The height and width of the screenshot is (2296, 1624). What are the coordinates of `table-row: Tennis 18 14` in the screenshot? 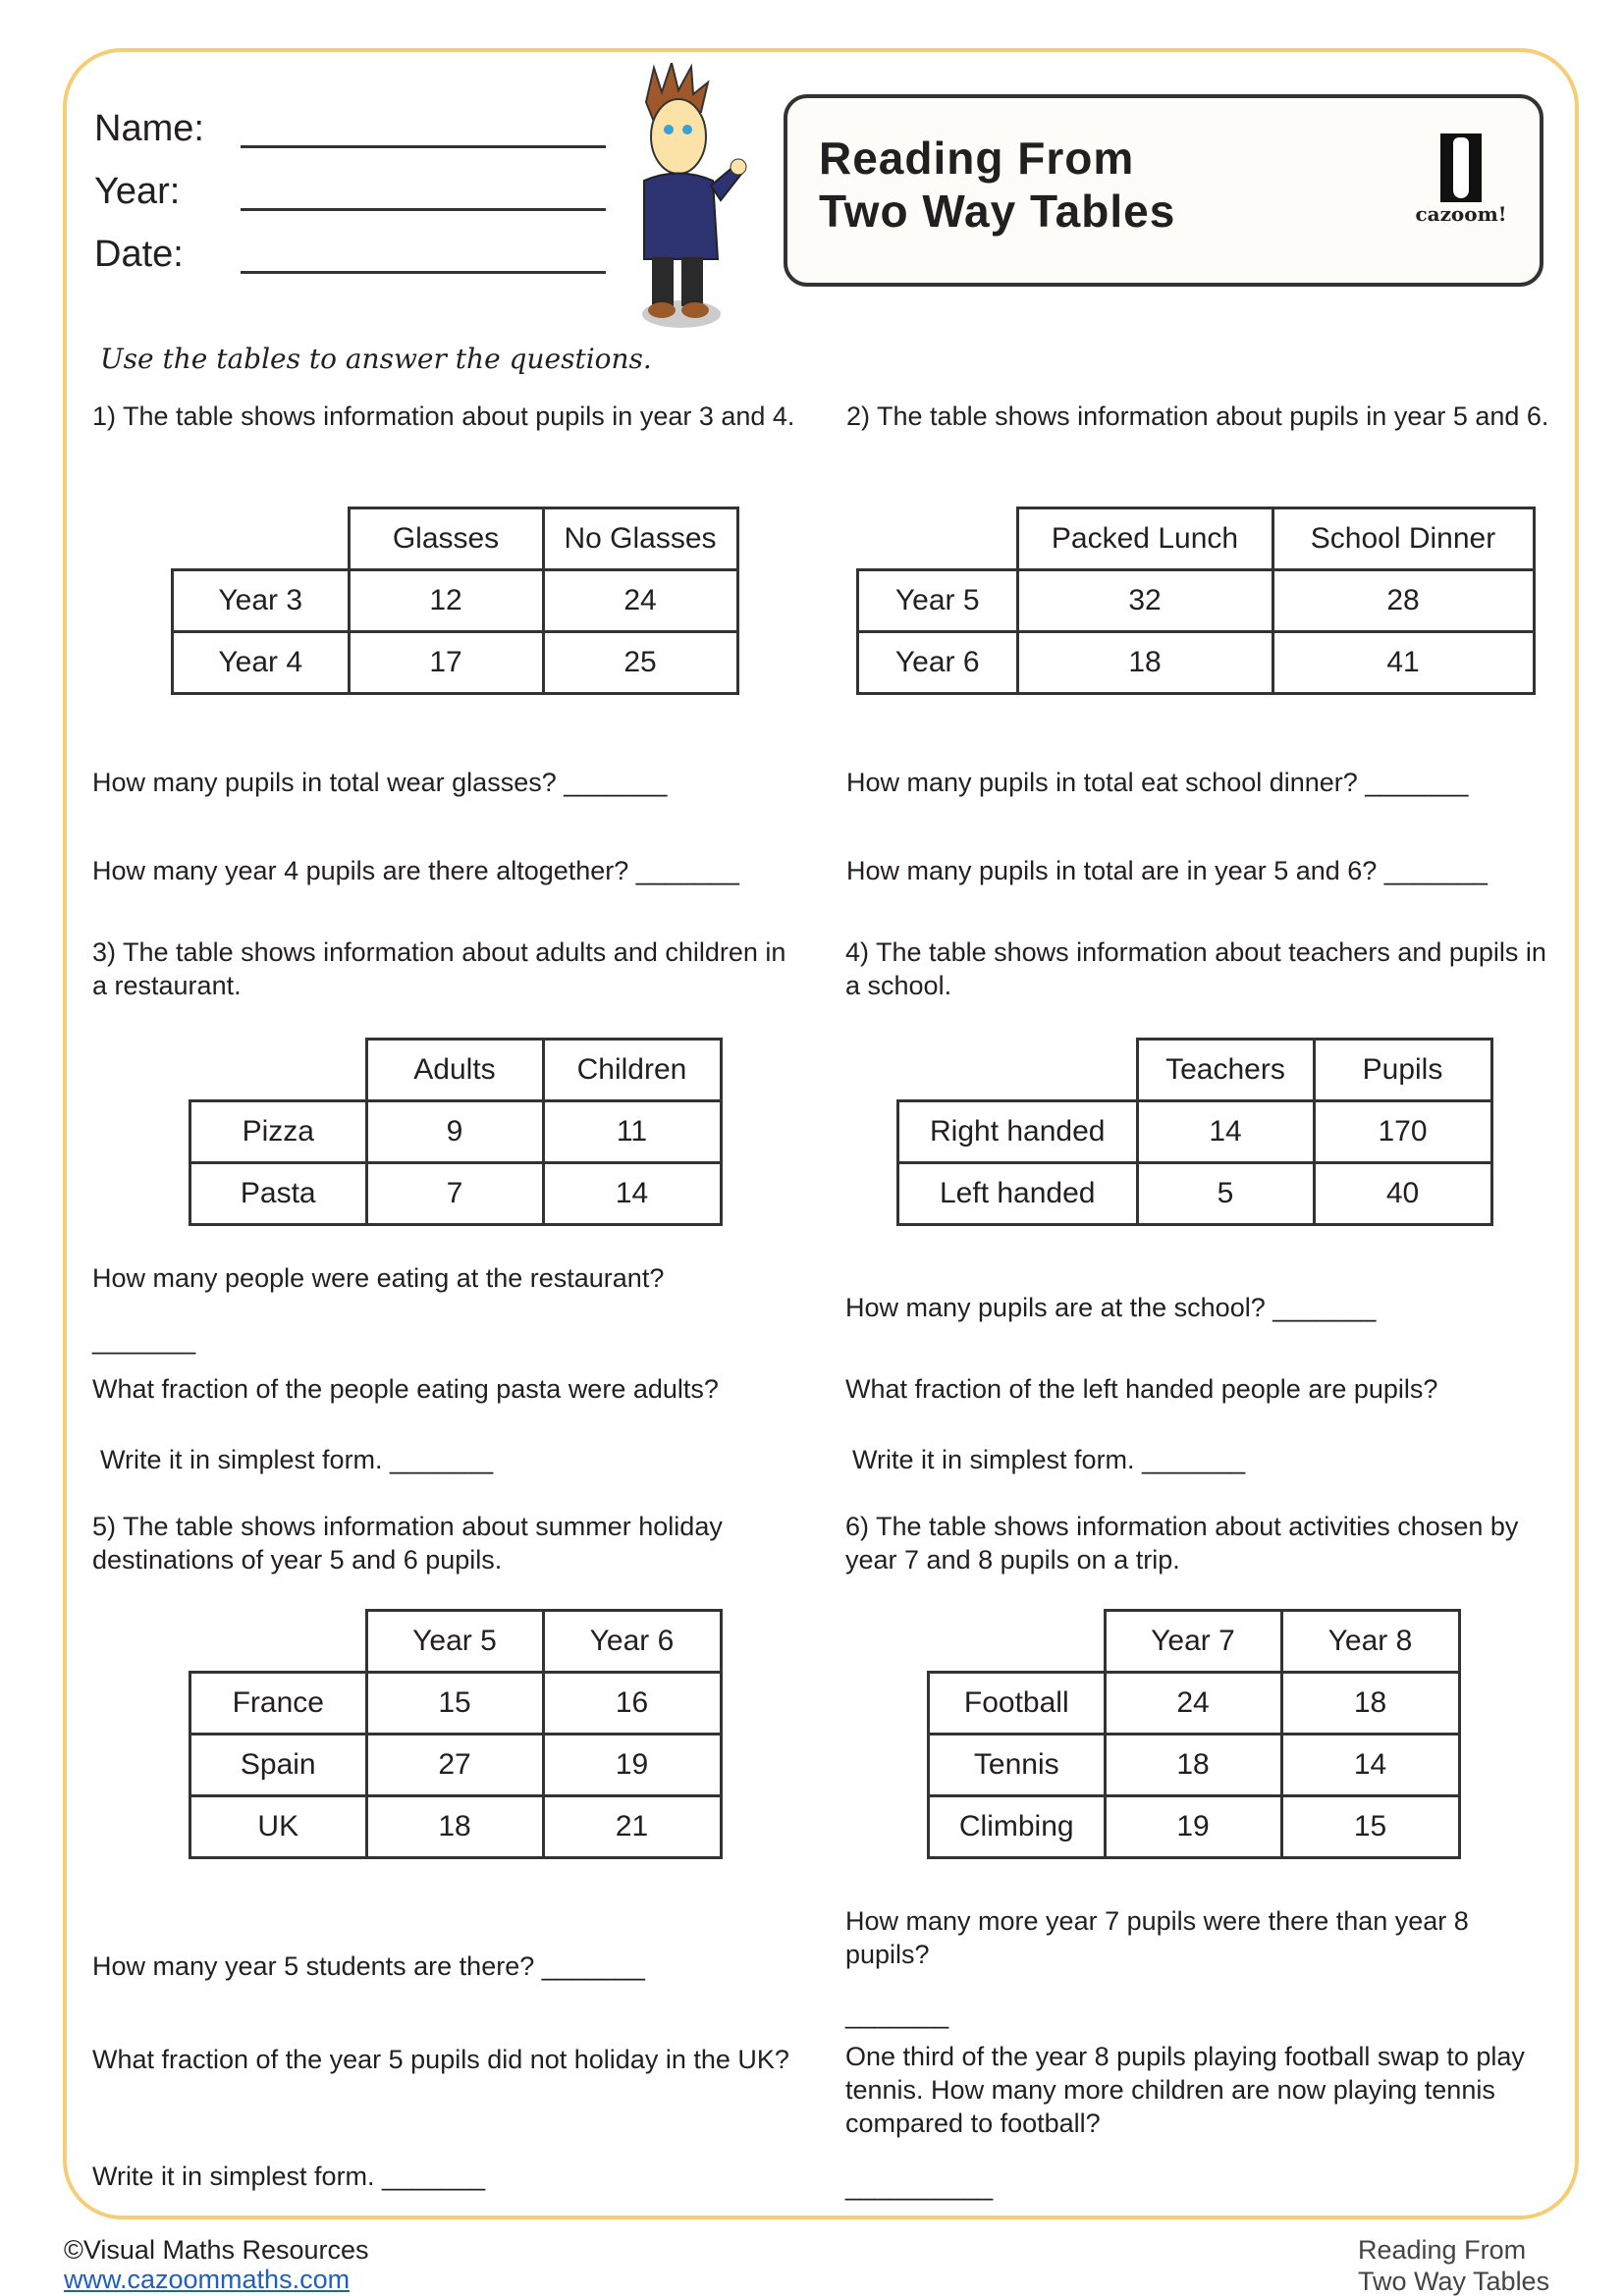 It's located at (1194, 1765).